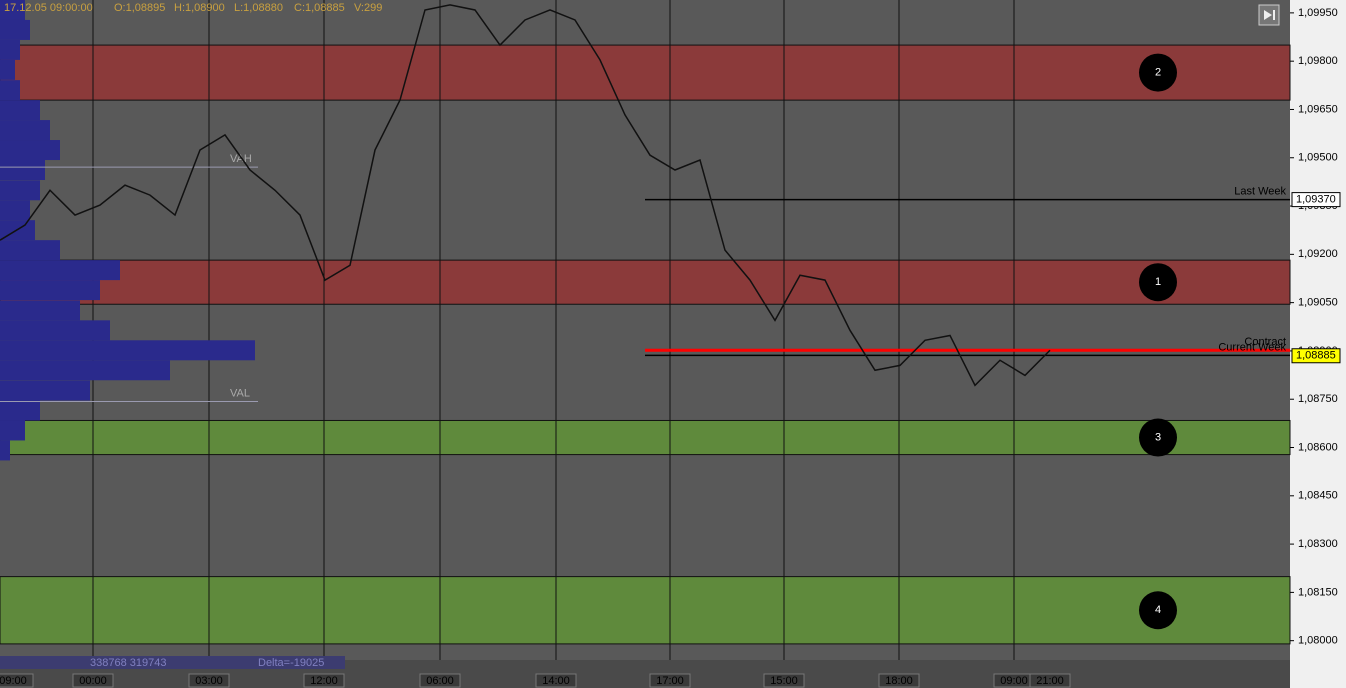  I want to click on zone-label: 2, so click(1158, 73).